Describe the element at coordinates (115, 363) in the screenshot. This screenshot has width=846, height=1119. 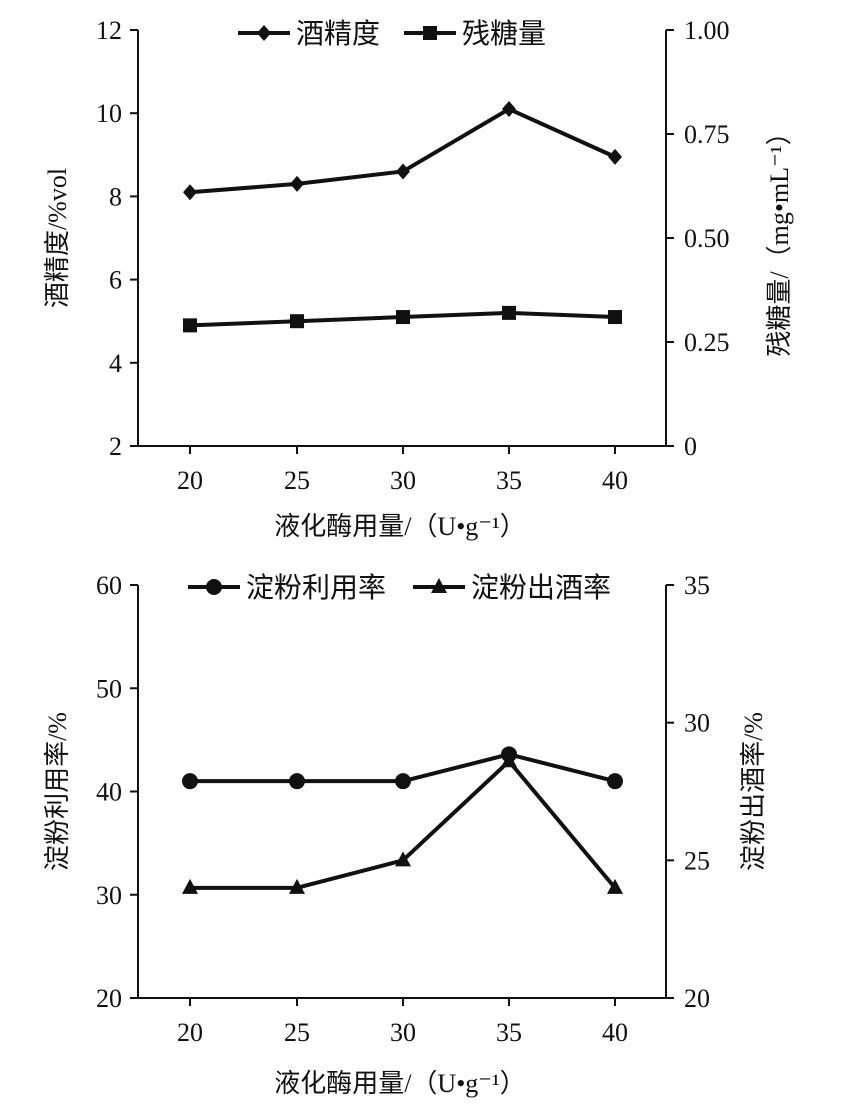
I see `left-y-tick-label: 4` at that location.